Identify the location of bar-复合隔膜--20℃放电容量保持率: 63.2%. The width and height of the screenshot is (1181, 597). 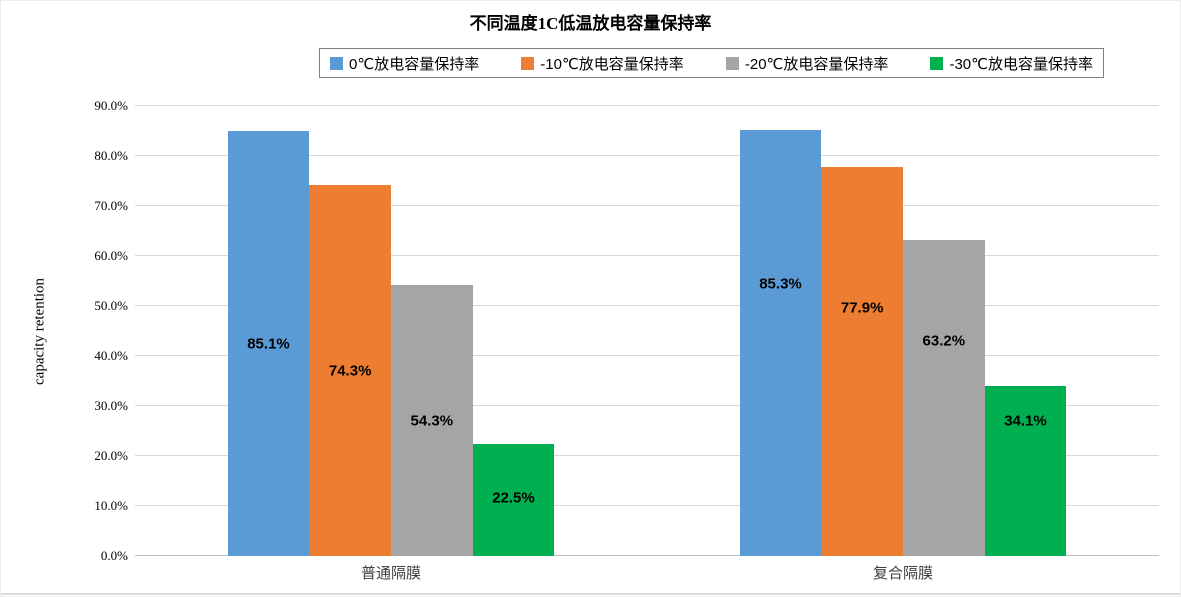
(944, 398).